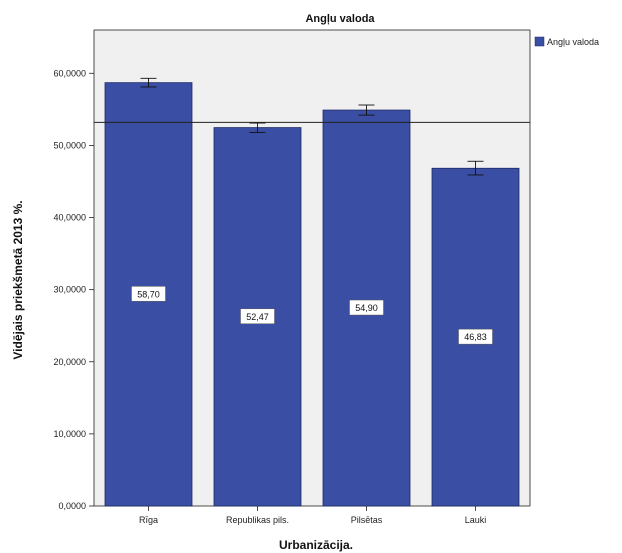 The width and height of the screenshot is (622, 553). What do you see at coordinates (573, 42) in the screenshot?
I see `legend-entry: Angļu valoda` at bounding box center [573, 42].